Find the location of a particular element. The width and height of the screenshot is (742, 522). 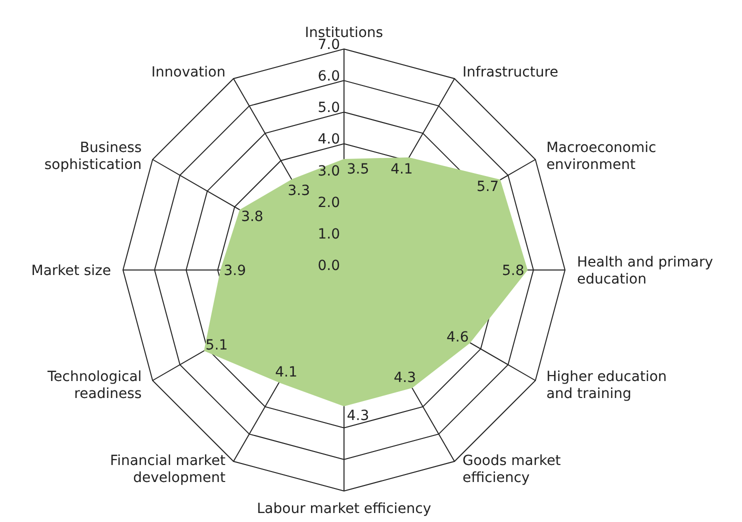

y-tick-label: 3.0 is located at coordinates (329, 171).